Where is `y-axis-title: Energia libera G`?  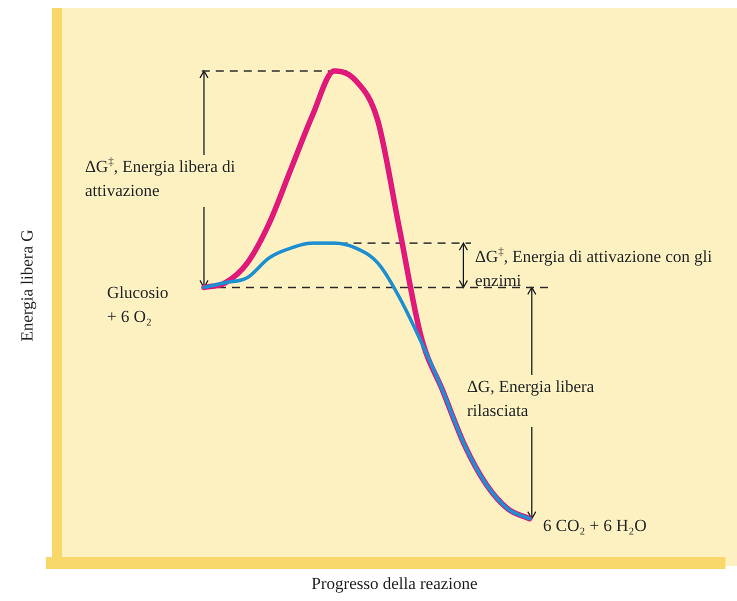
y-axis-title: Energia libera G is located at coordinates (26, 285).